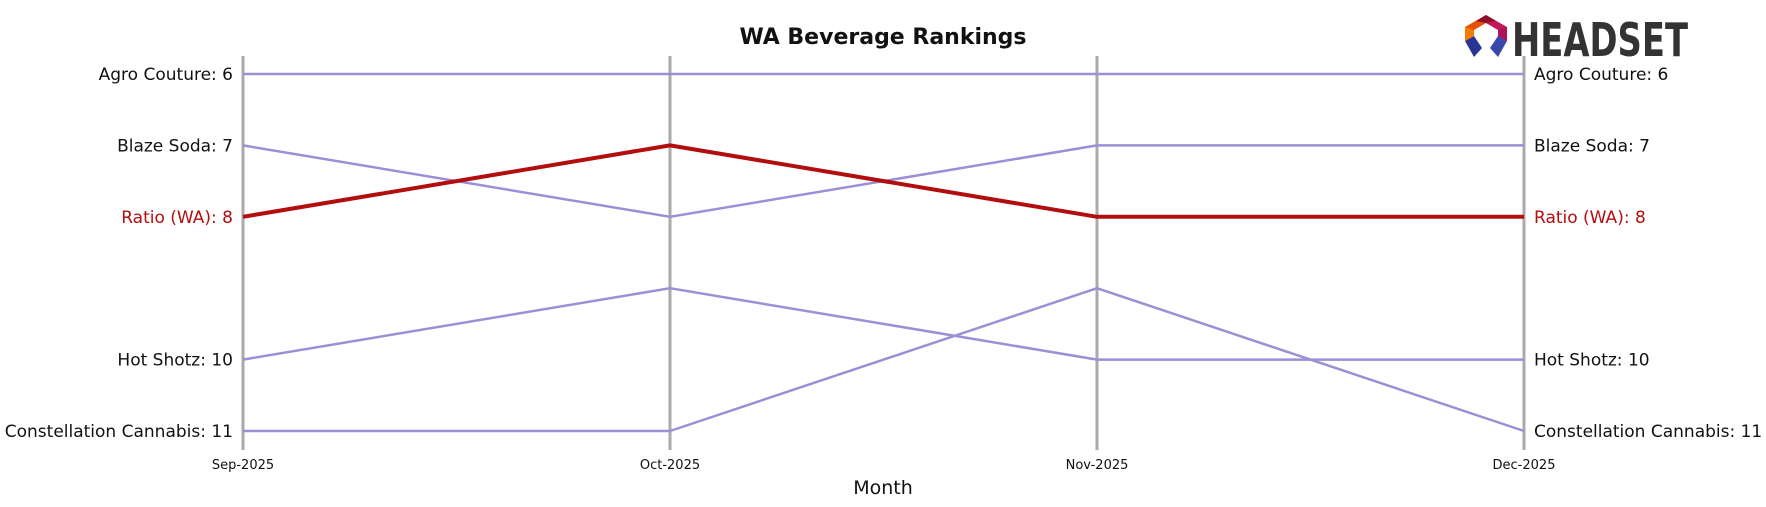  Describe the element at coordinates (884, 465) in the screenshot. I see `x-tick-labels: Sep-2025 Oct-2025 Nov-2025 Dec-2025` at that location.